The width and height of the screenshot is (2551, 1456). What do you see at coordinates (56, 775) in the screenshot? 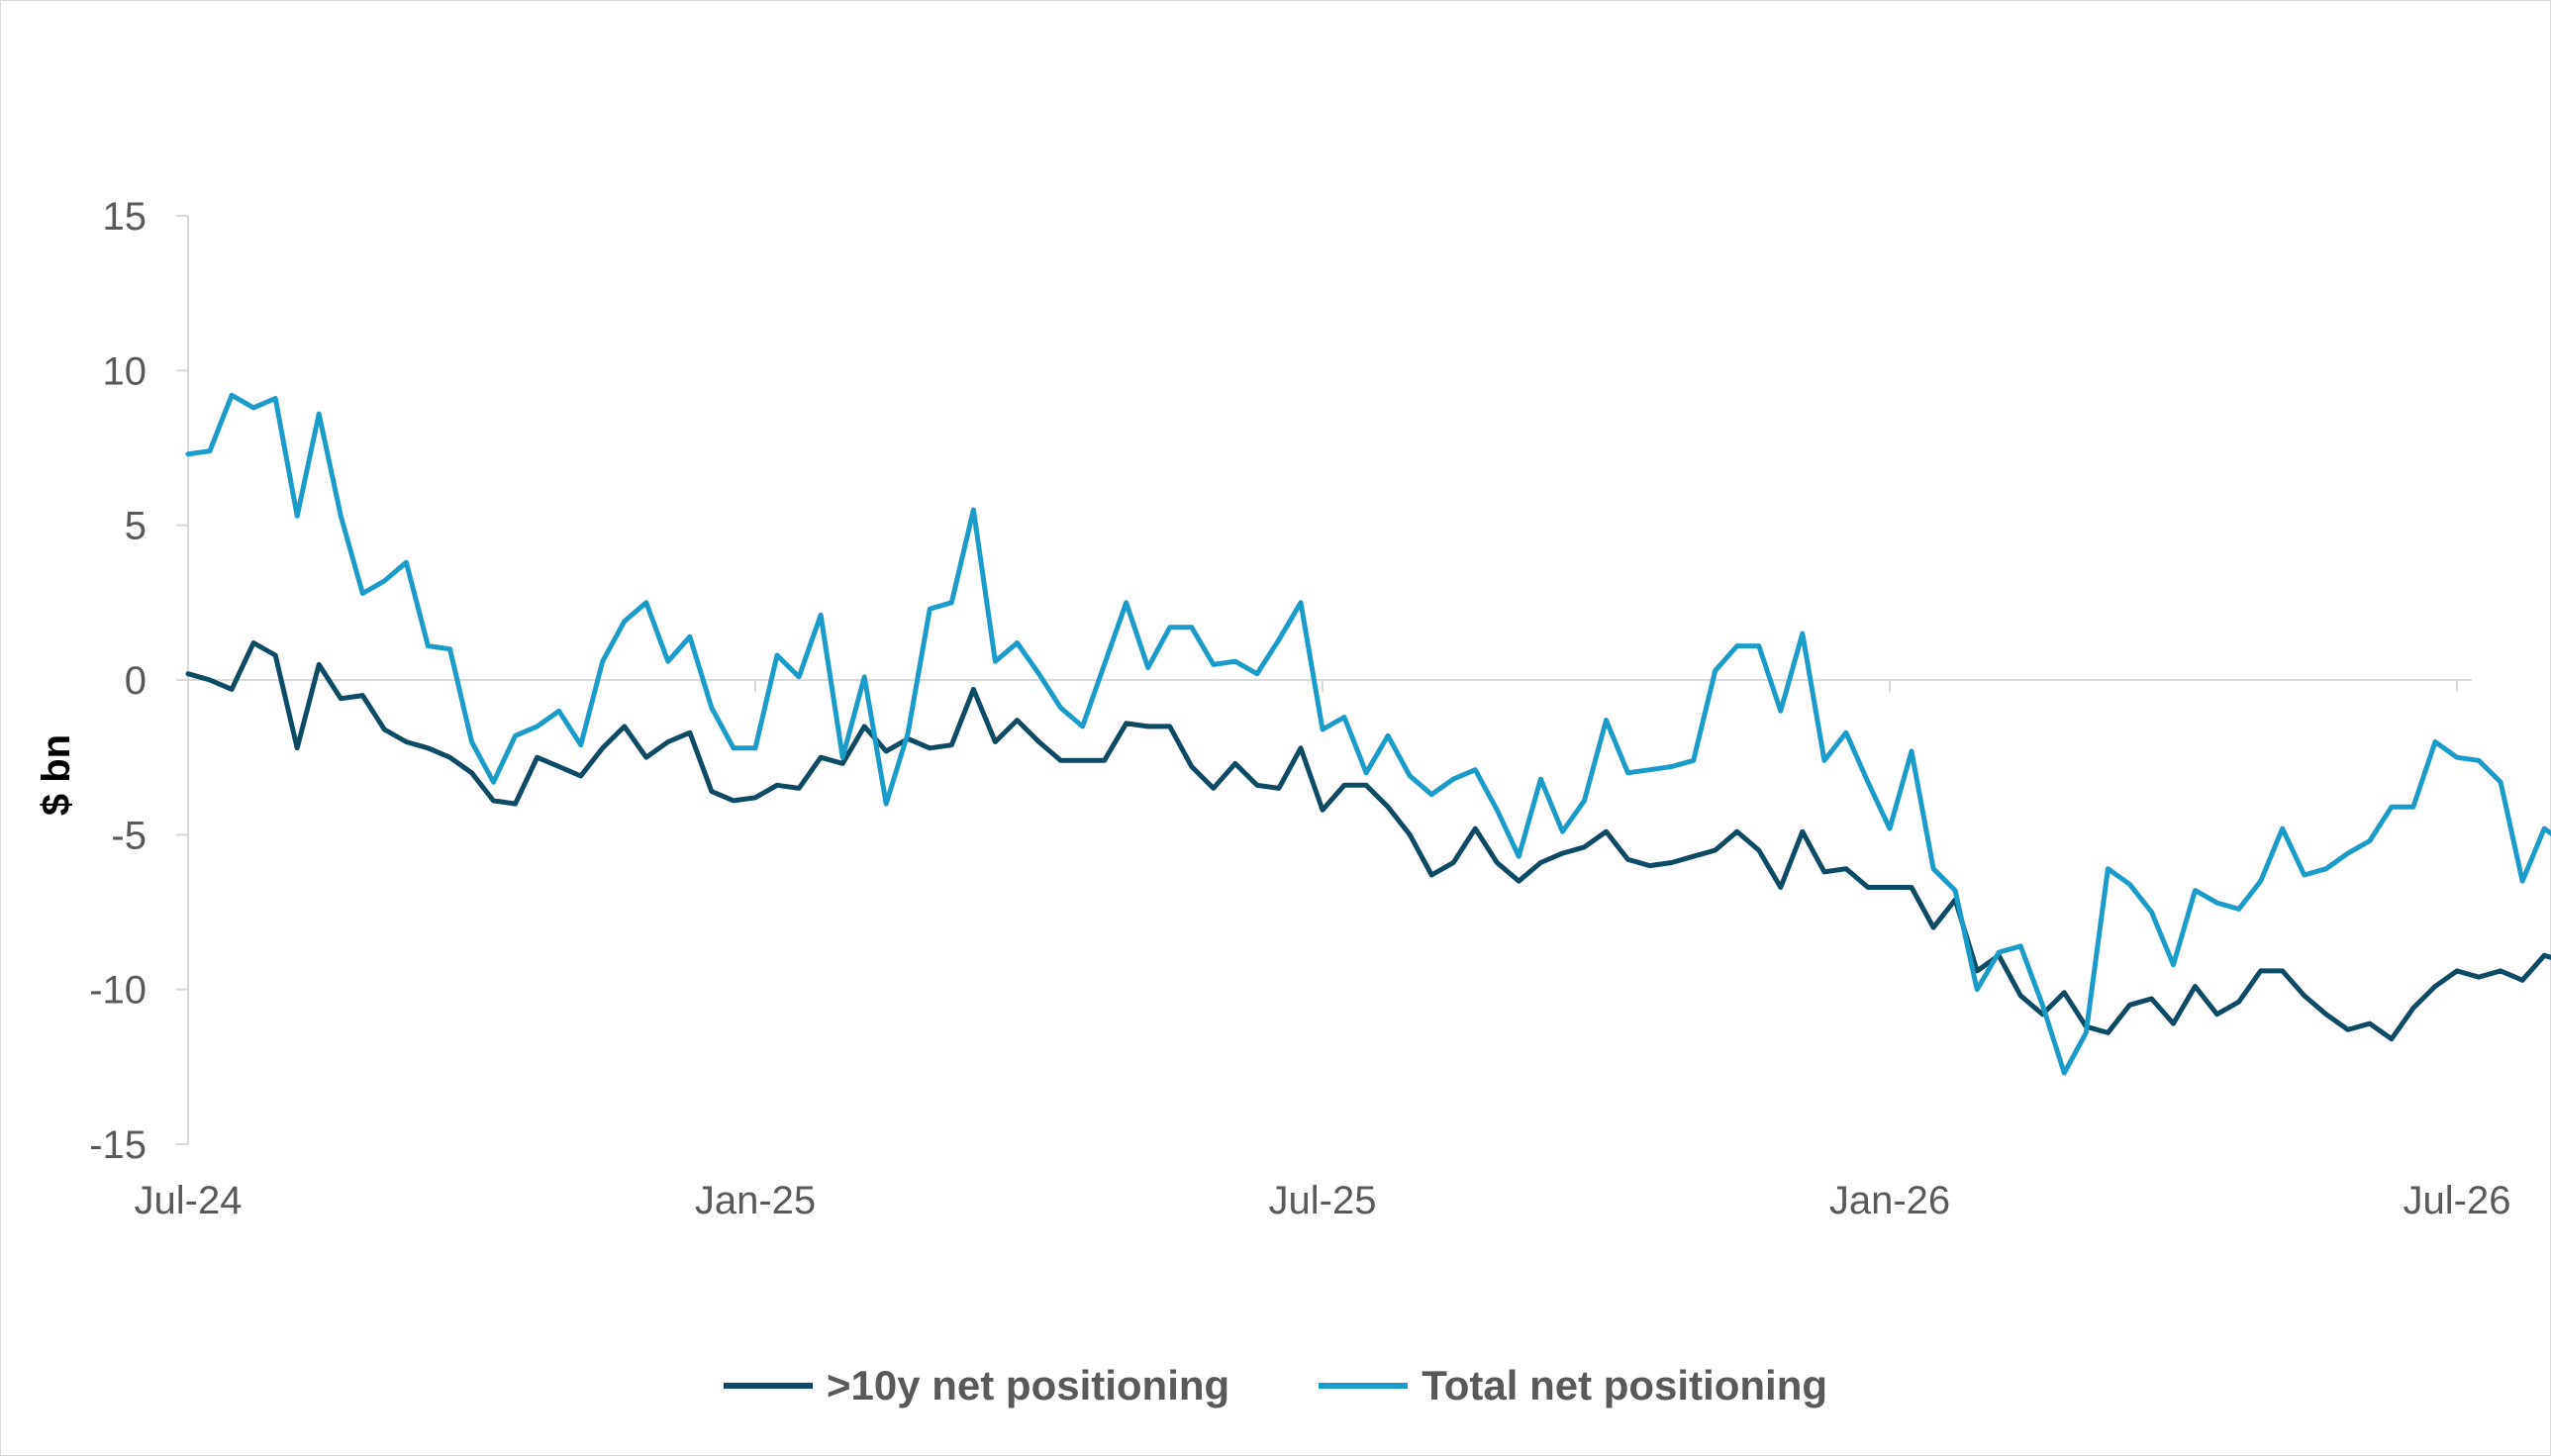
I see `y-axis-title: $ bn` at bounding box center [56, 775].